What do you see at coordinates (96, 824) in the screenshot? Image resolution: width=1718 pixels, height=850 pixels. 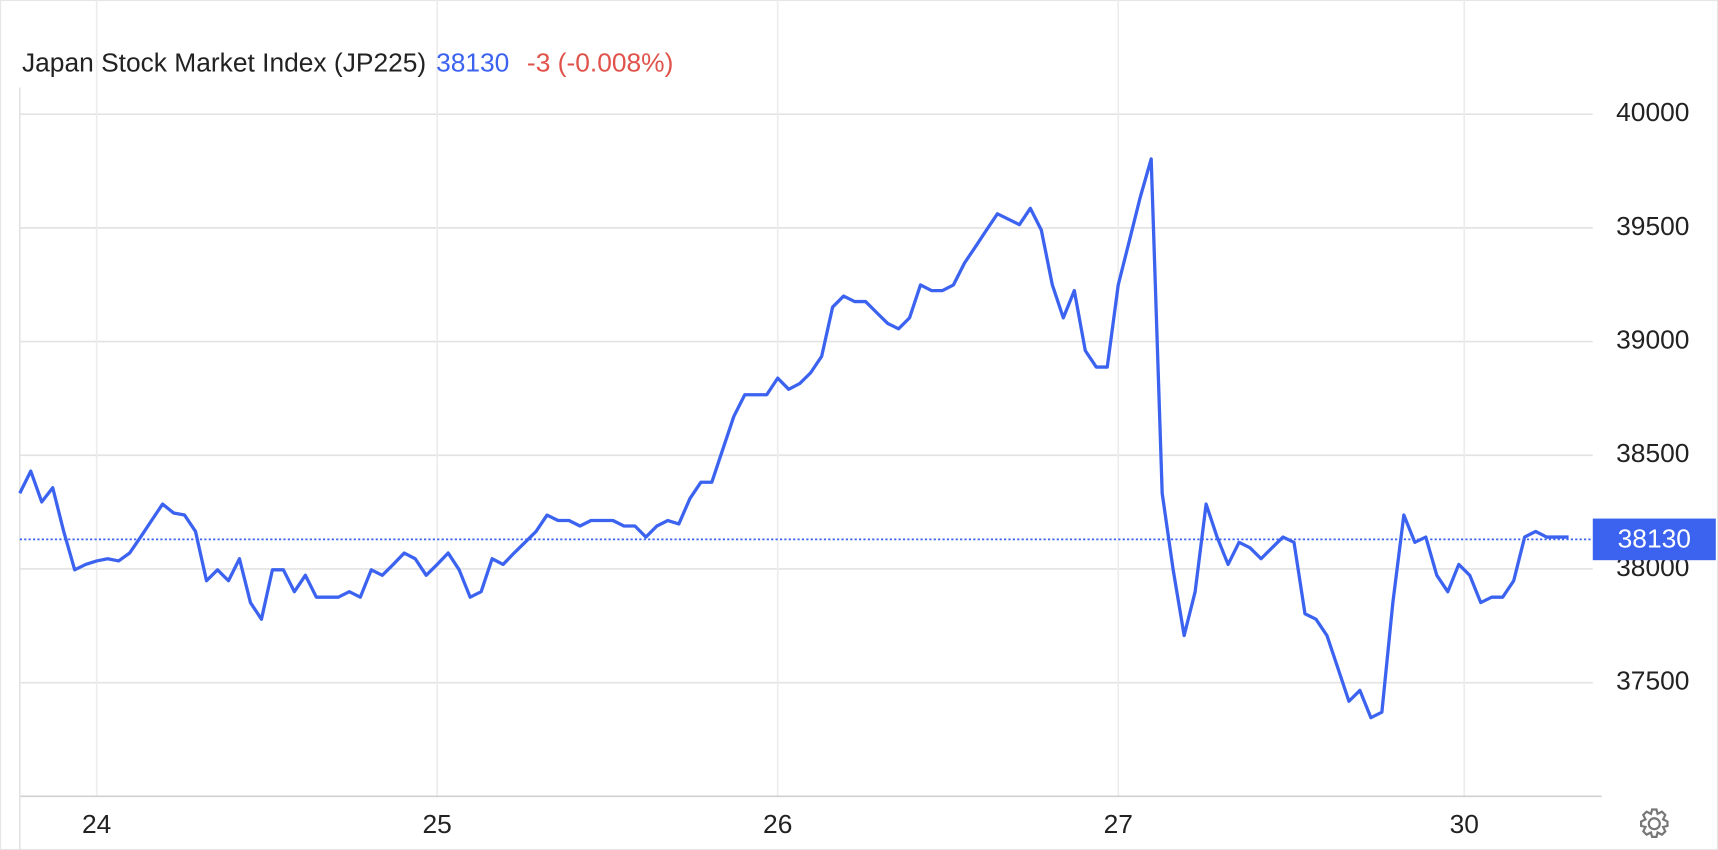 I see `x-tick-label: 24` at bounding box center [96, 824].